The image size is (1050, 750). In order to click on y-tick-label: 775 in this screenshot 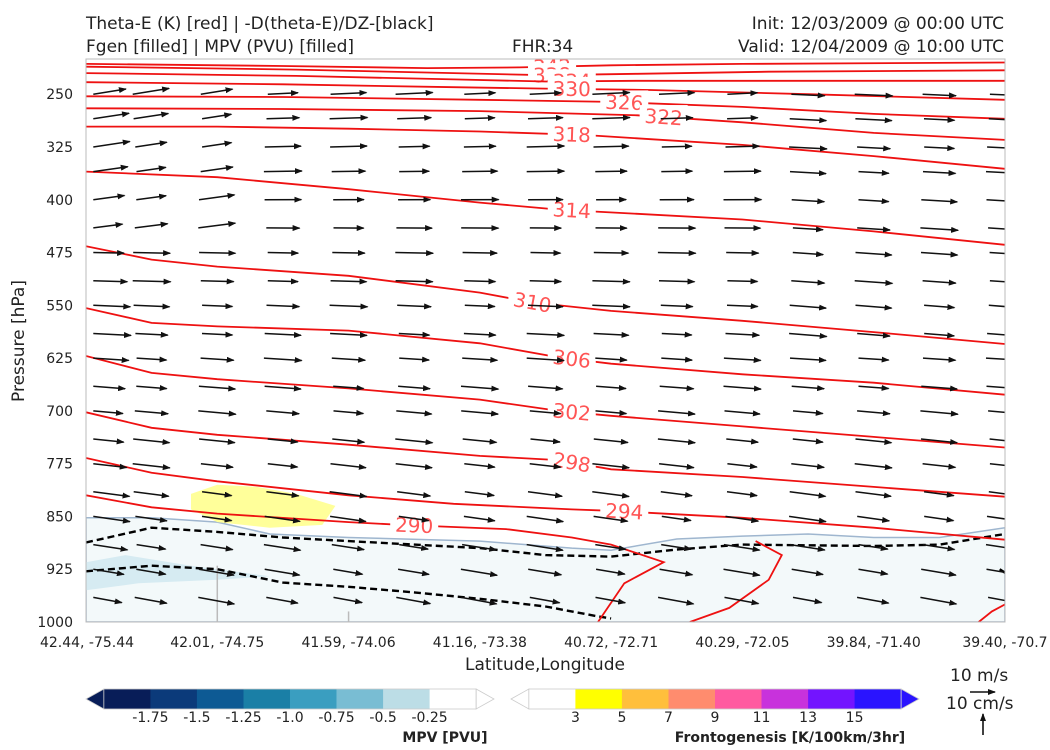, I will do `click(59, 465)`.